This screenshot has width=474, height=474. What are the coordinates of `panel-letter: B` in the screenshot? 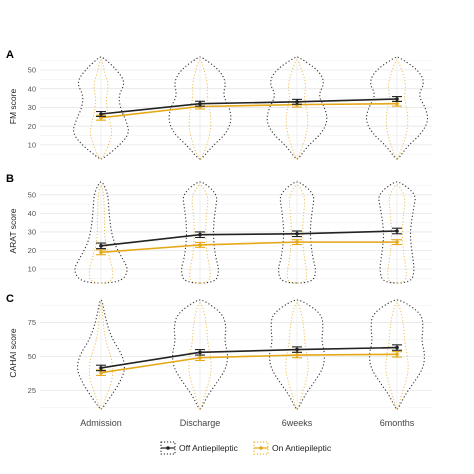 It's located at (10, 179).